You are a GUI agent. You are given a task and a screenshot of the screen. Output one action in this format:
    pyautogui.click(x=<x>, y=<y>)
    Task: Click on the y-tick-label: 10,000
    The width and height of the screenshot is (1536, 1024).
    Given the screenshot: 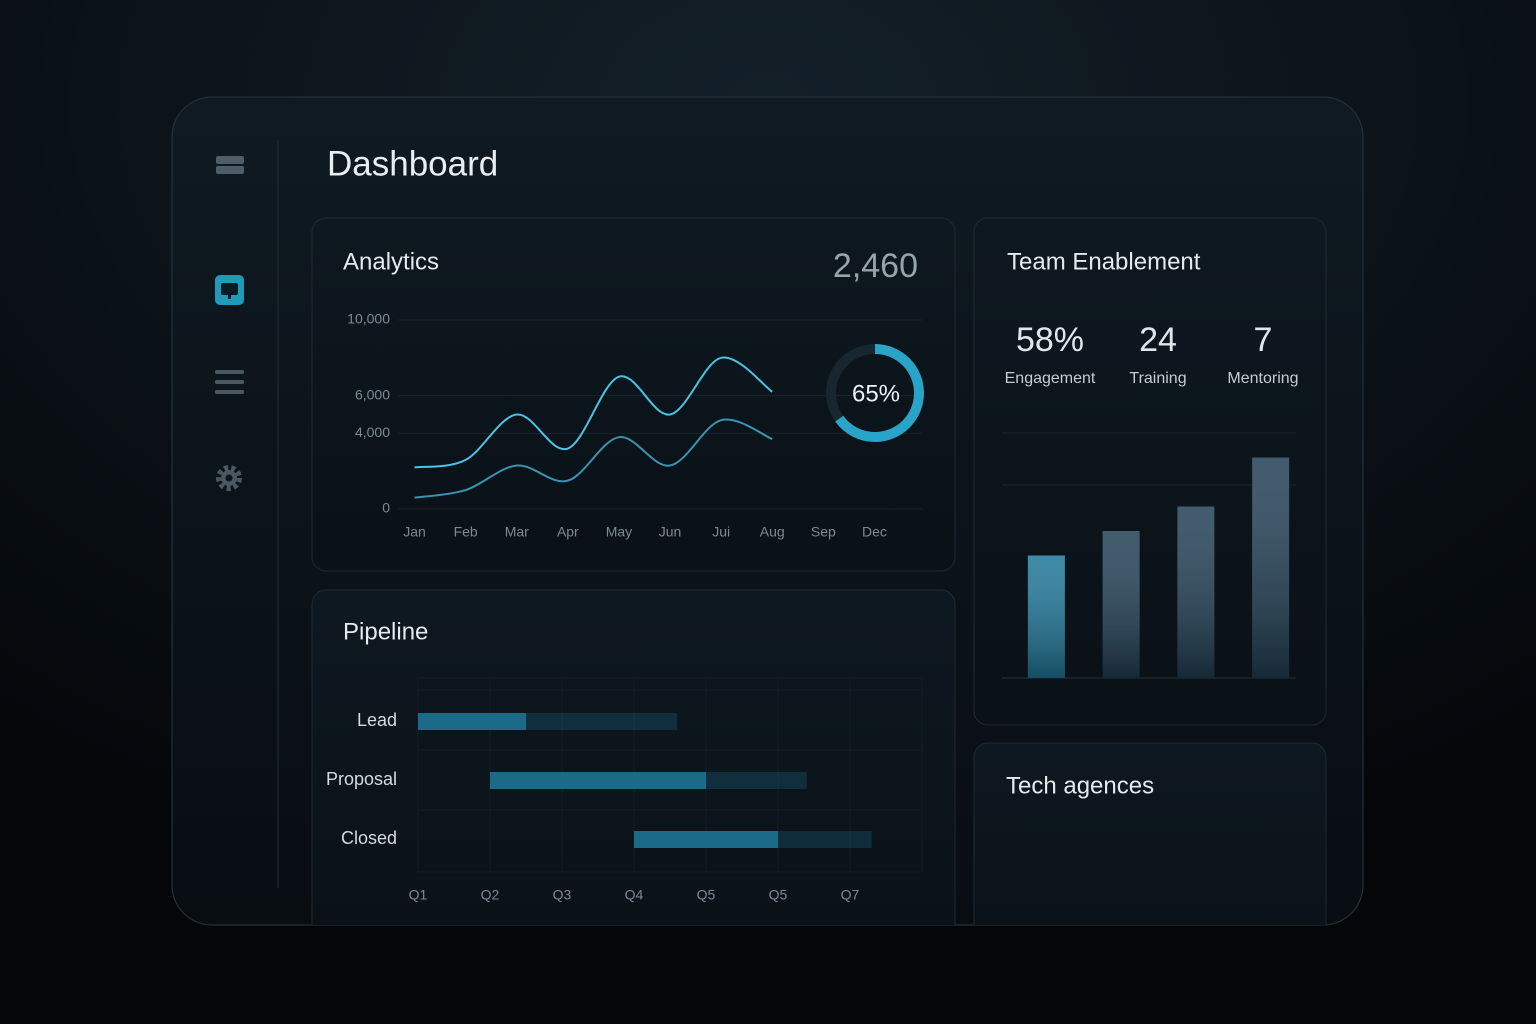 What is the action you would take?
    pyautogui.click(x=368, y=319)
    